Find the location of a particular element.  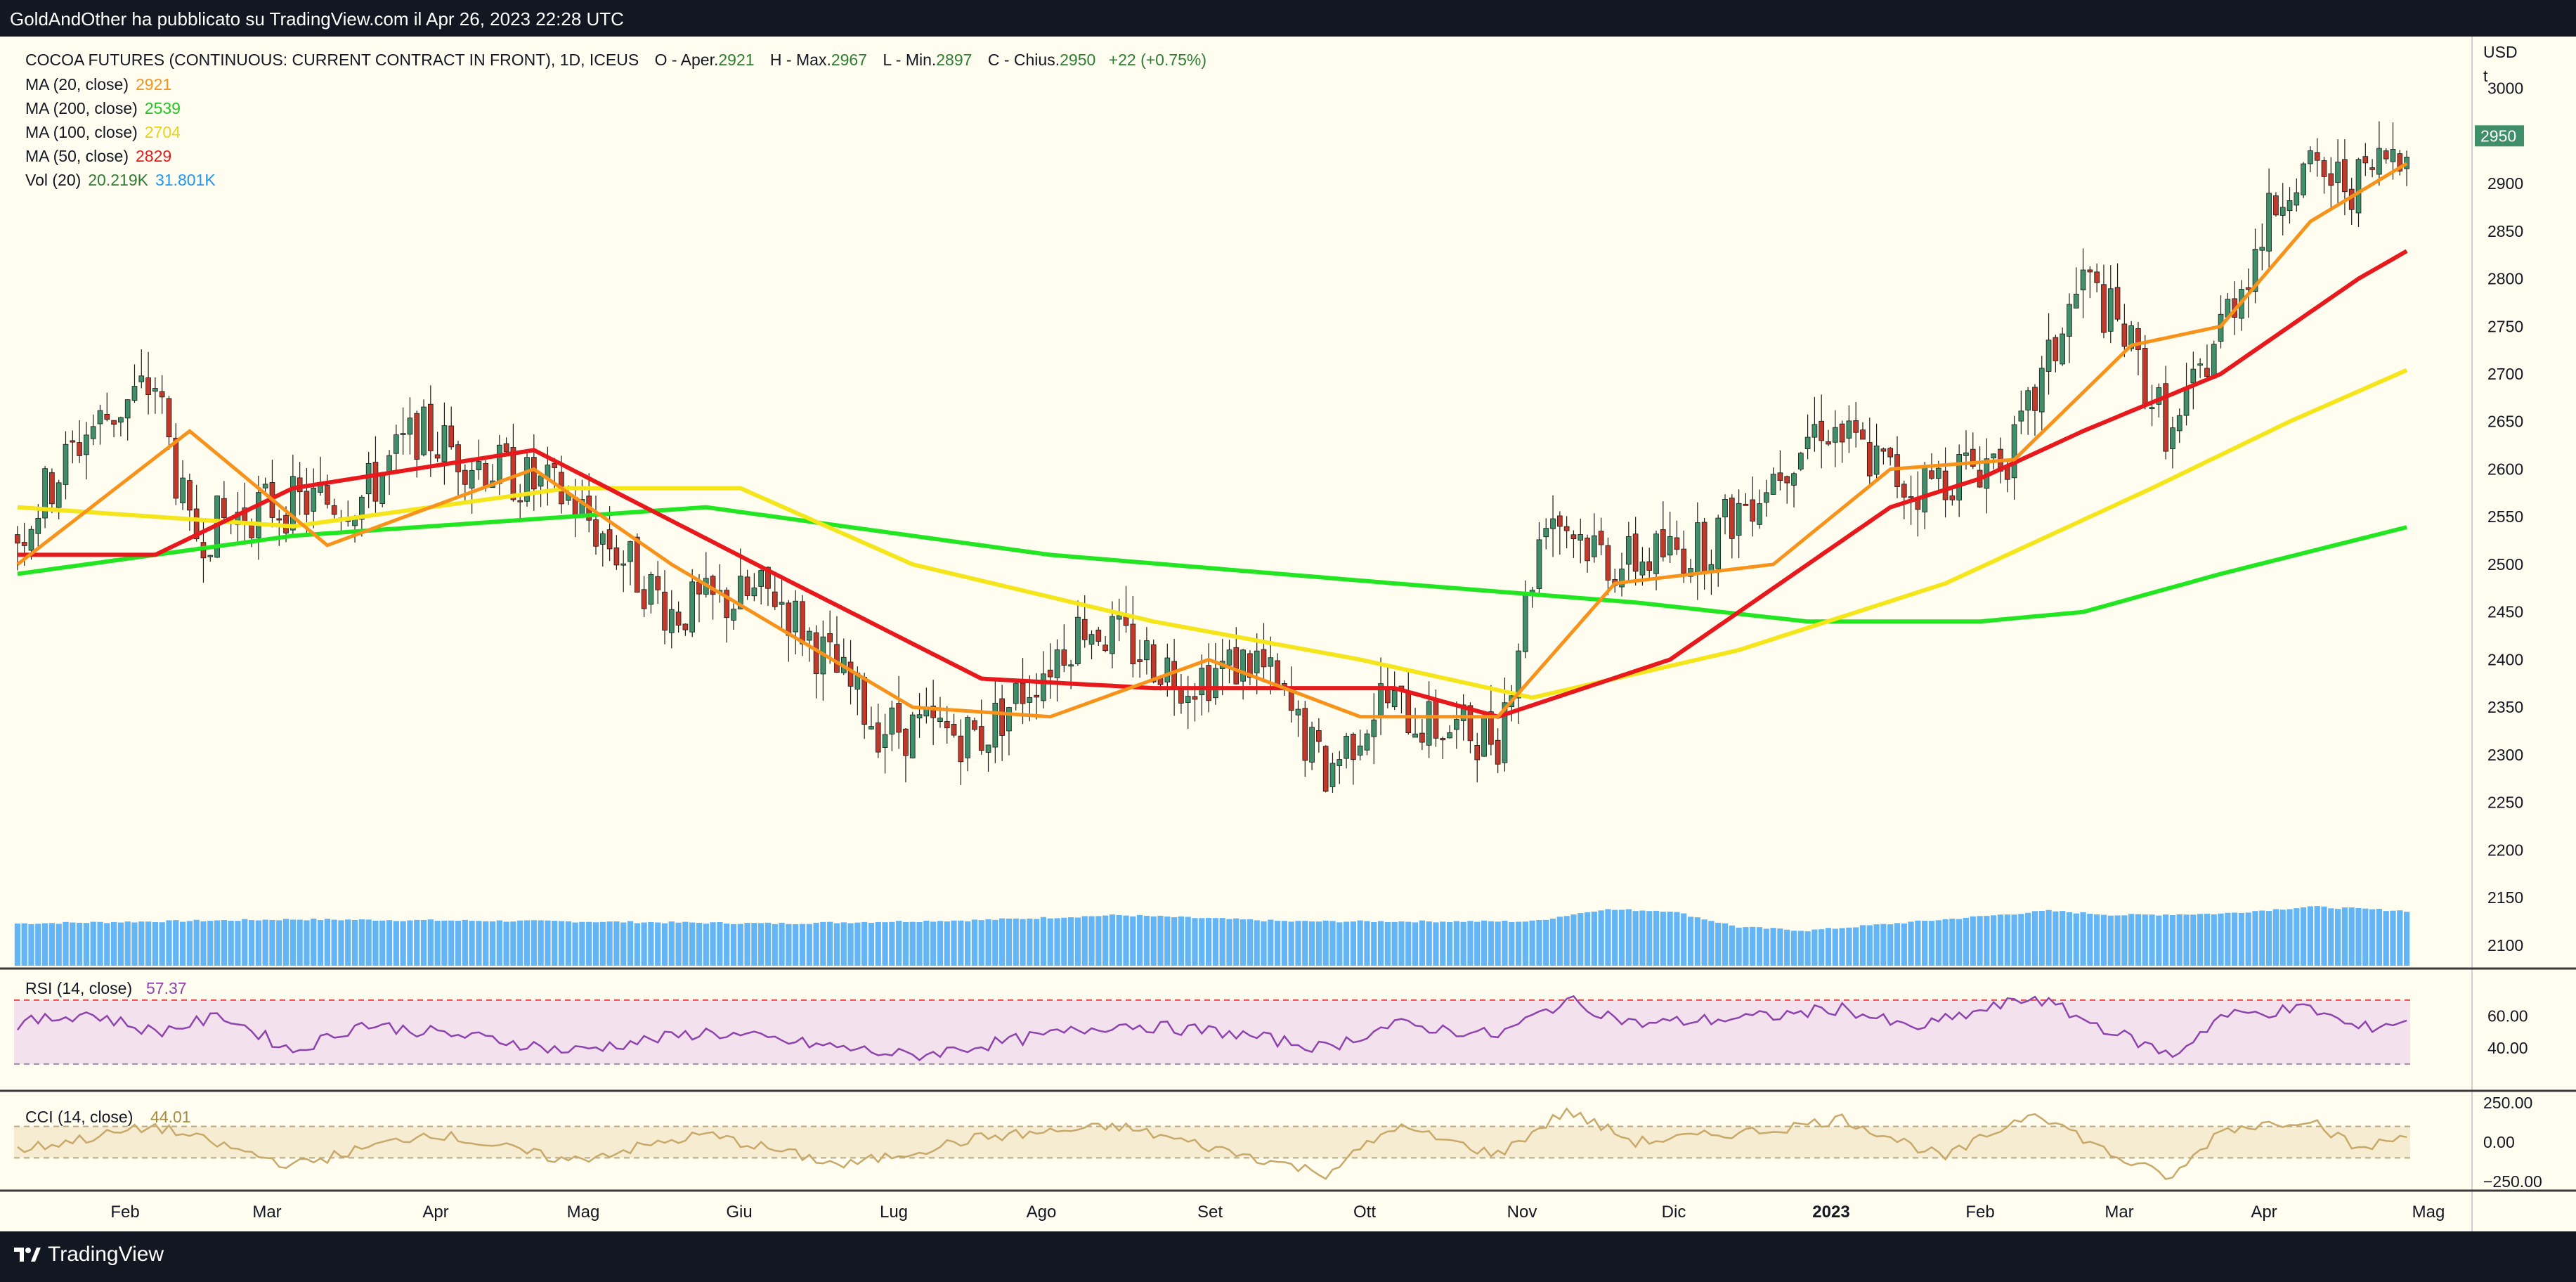

legend-ma100: MA (100, close) 2704 is located at coordinates (103, 132).